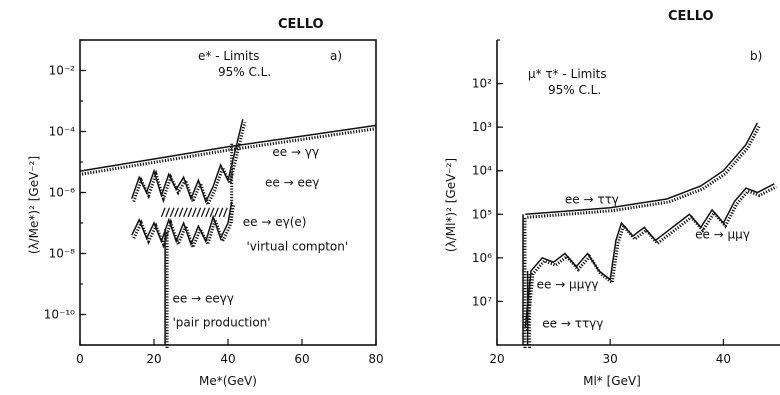  What do you see at coordinates (574, 90) in the screenshot?
I see `panel-b-title-line: 95% C.L.` at bounding box center [574, 90].